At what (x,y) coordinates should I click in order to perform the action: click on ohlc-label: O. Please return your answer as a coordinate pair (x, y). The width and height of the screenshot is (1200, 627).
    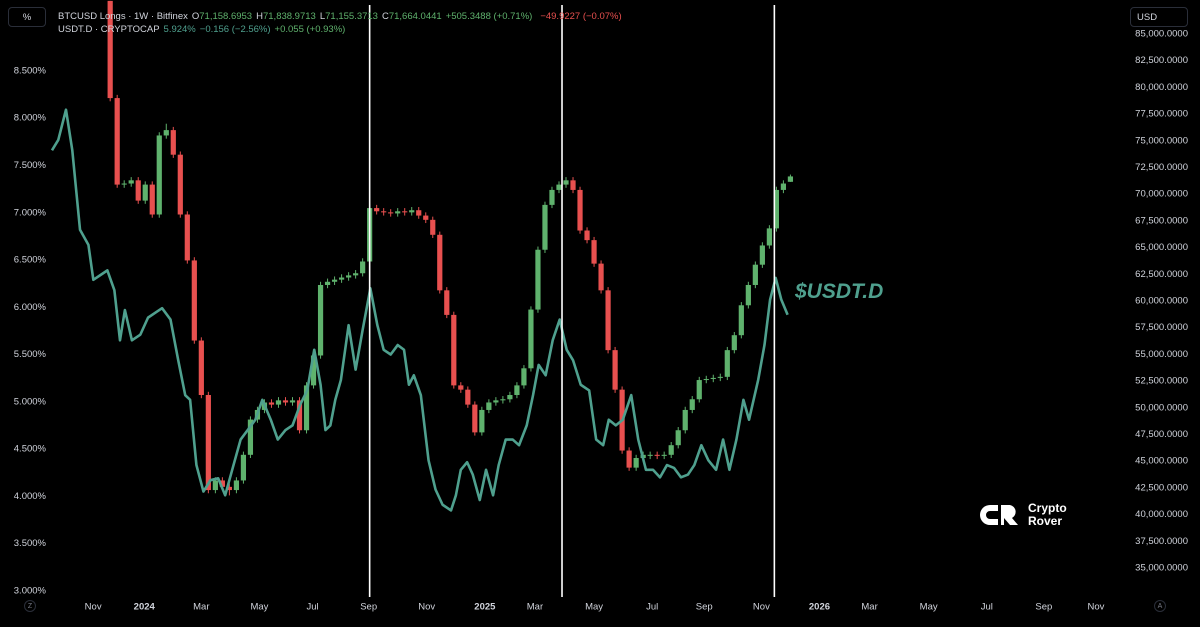
    Looking at the image, I should click on (195, 16).